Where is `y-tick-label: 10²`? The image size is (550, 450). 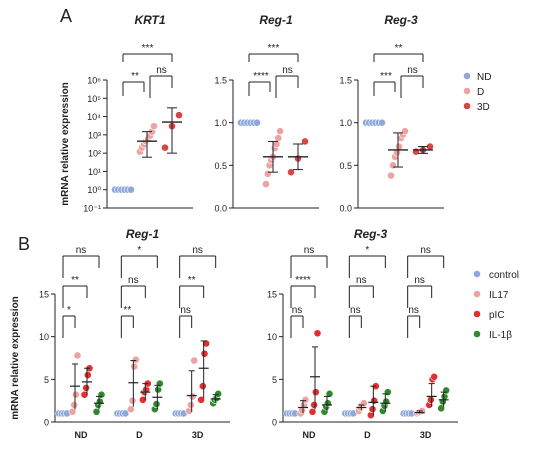 y-tick-label: 10² is located at coordinates (94, 154).